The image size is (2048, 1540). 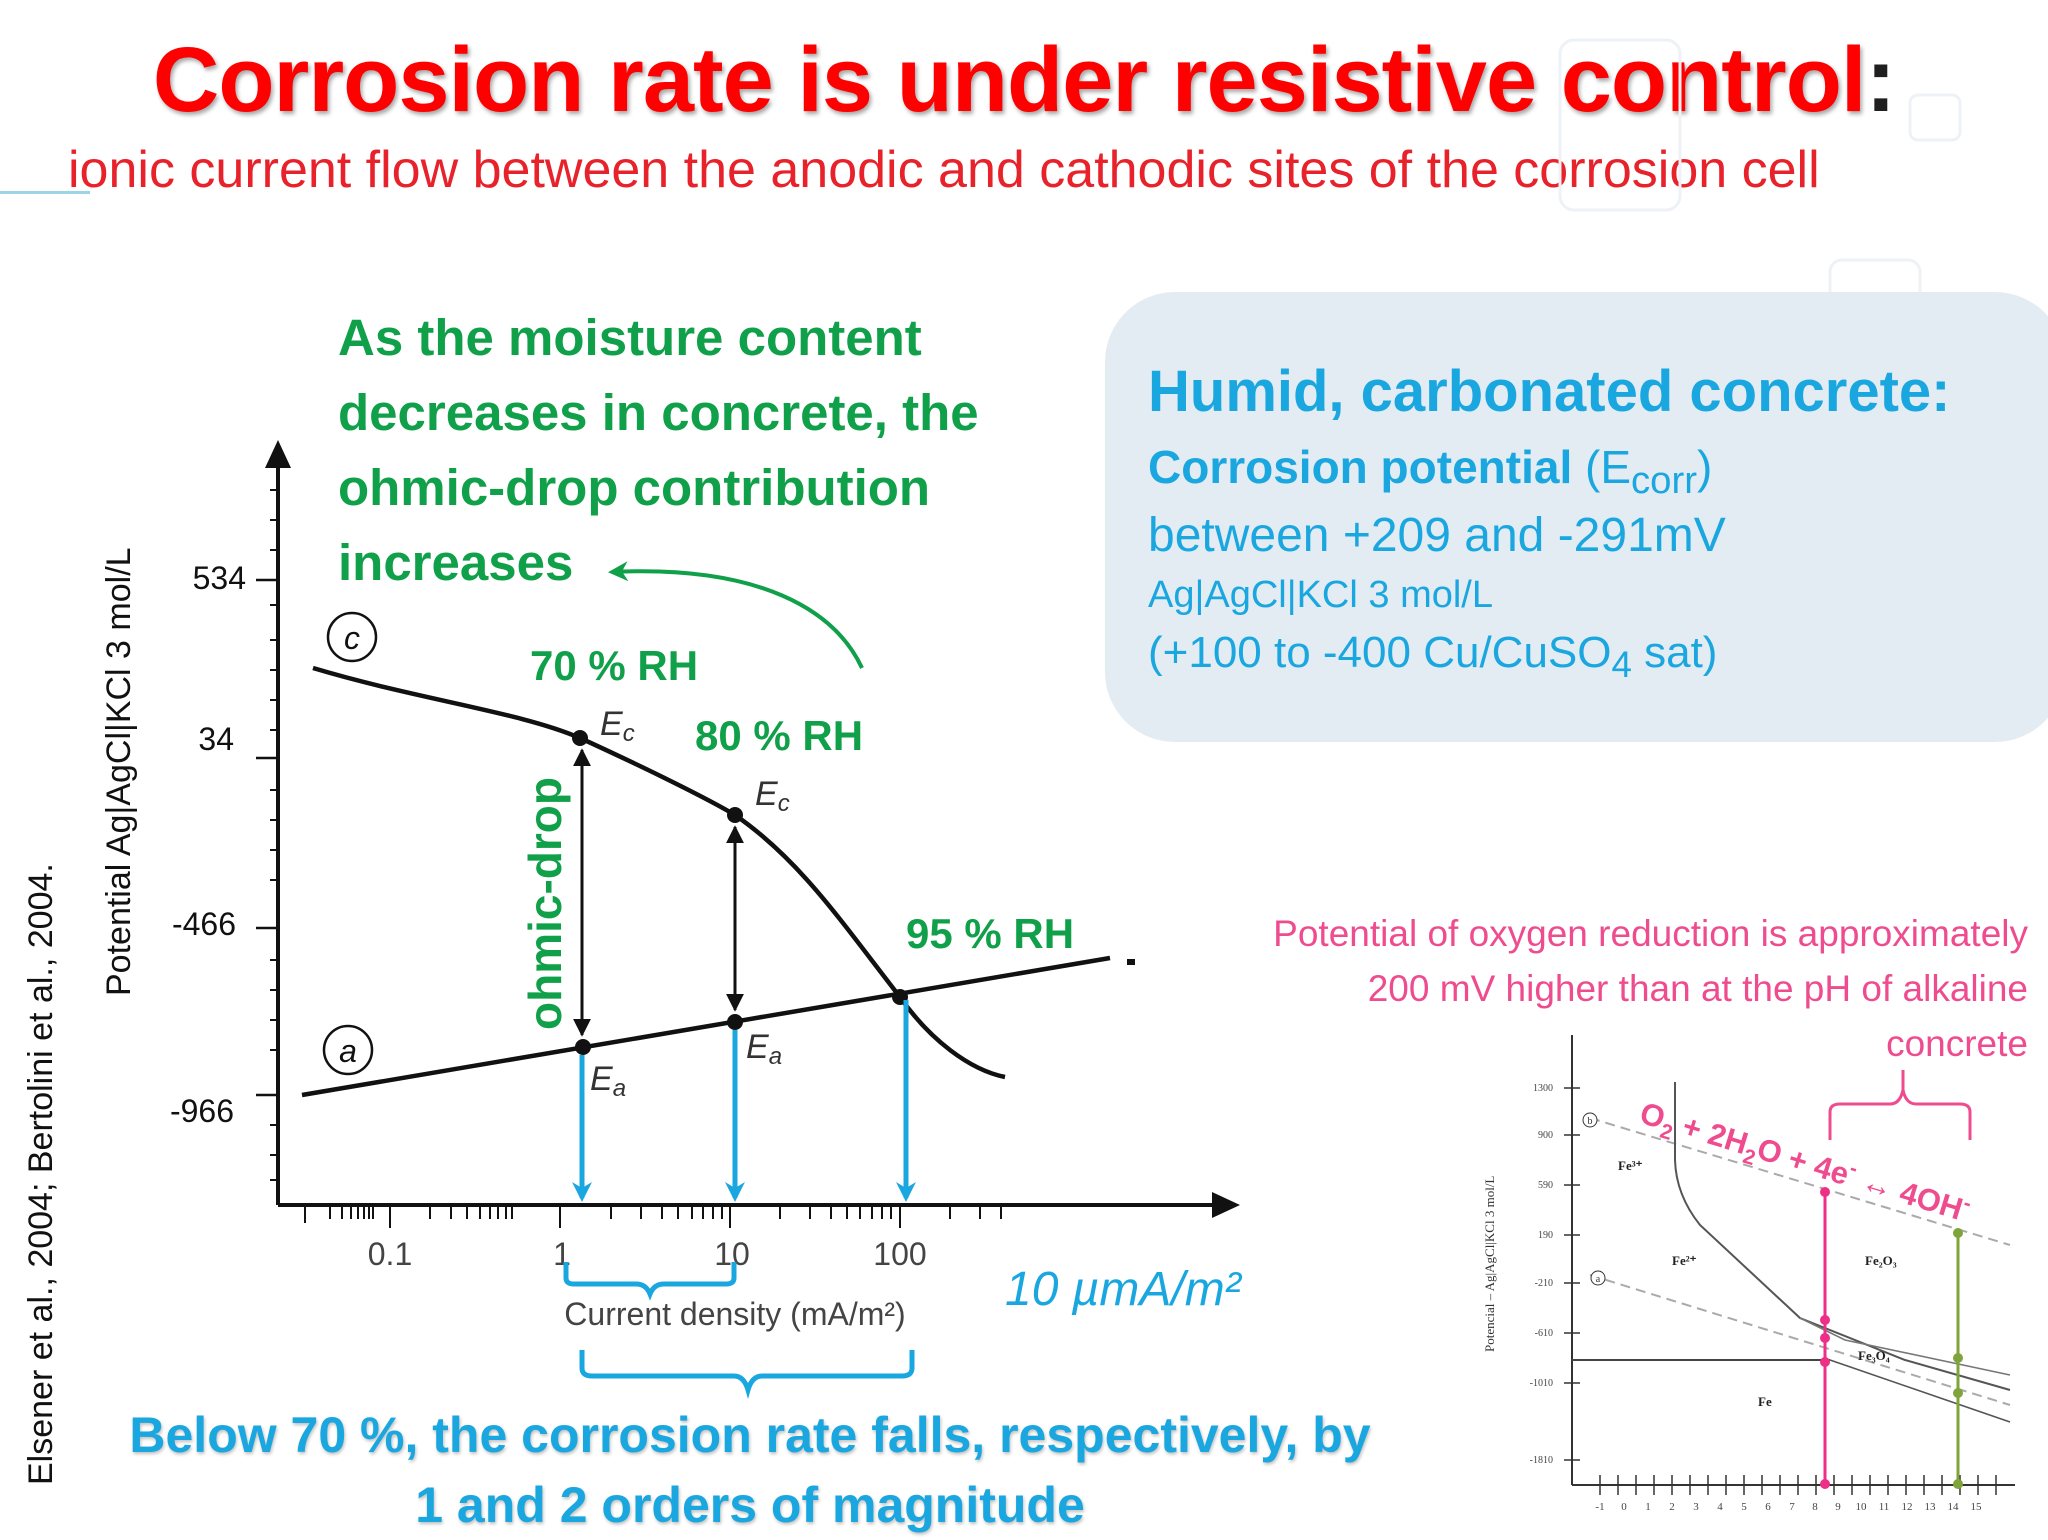 I want to click on info-box, so click(x=1576, y=517).